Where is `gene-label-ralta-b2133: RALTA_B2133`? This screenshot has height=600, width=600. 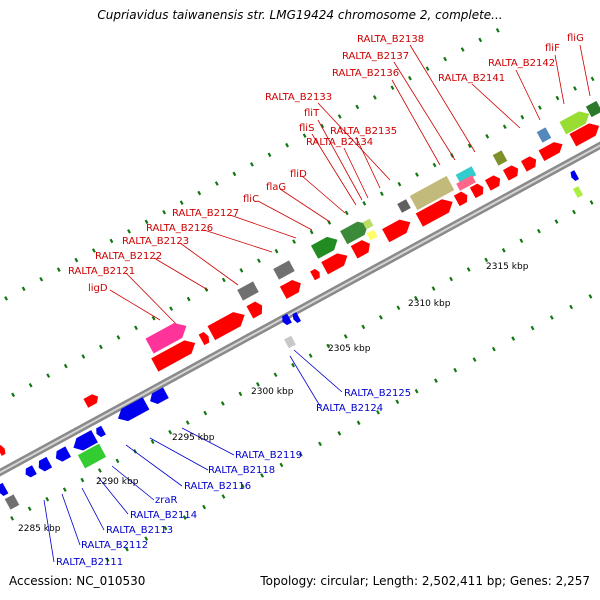
gene-label-ralta-b2133: RALTA_B2133 is located at coordinates (298, 97).